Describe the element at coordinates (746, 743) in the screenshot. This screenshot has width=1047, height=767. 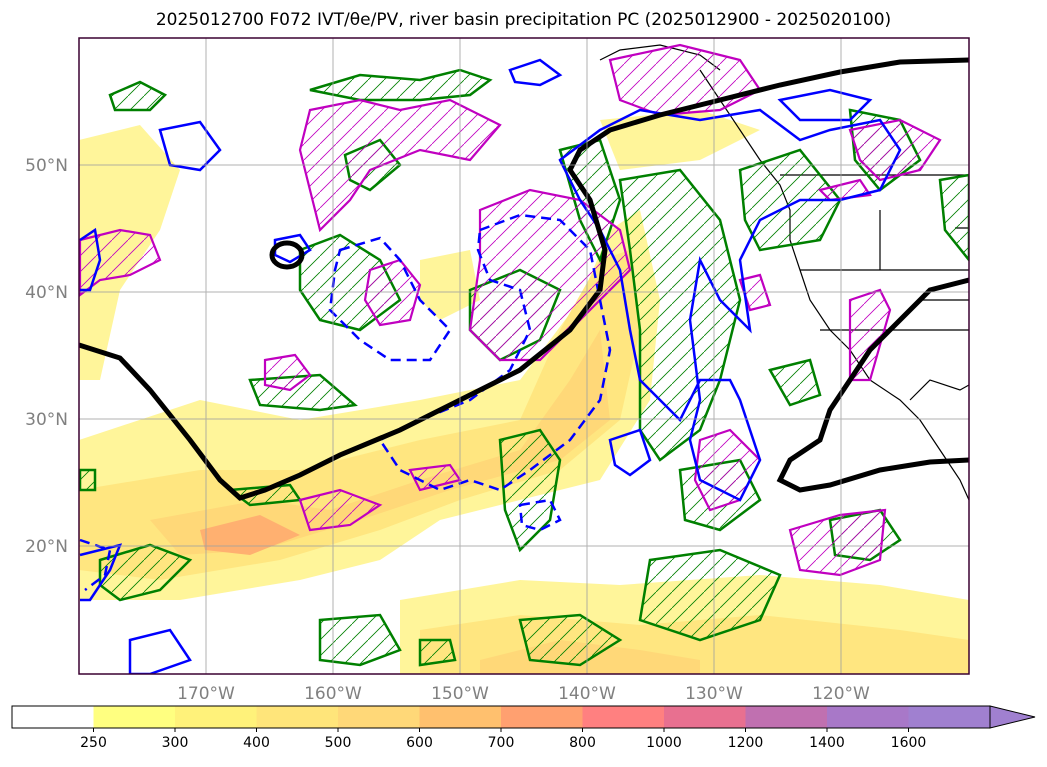
I see `colorbar-tick-label: 1200` at that location.